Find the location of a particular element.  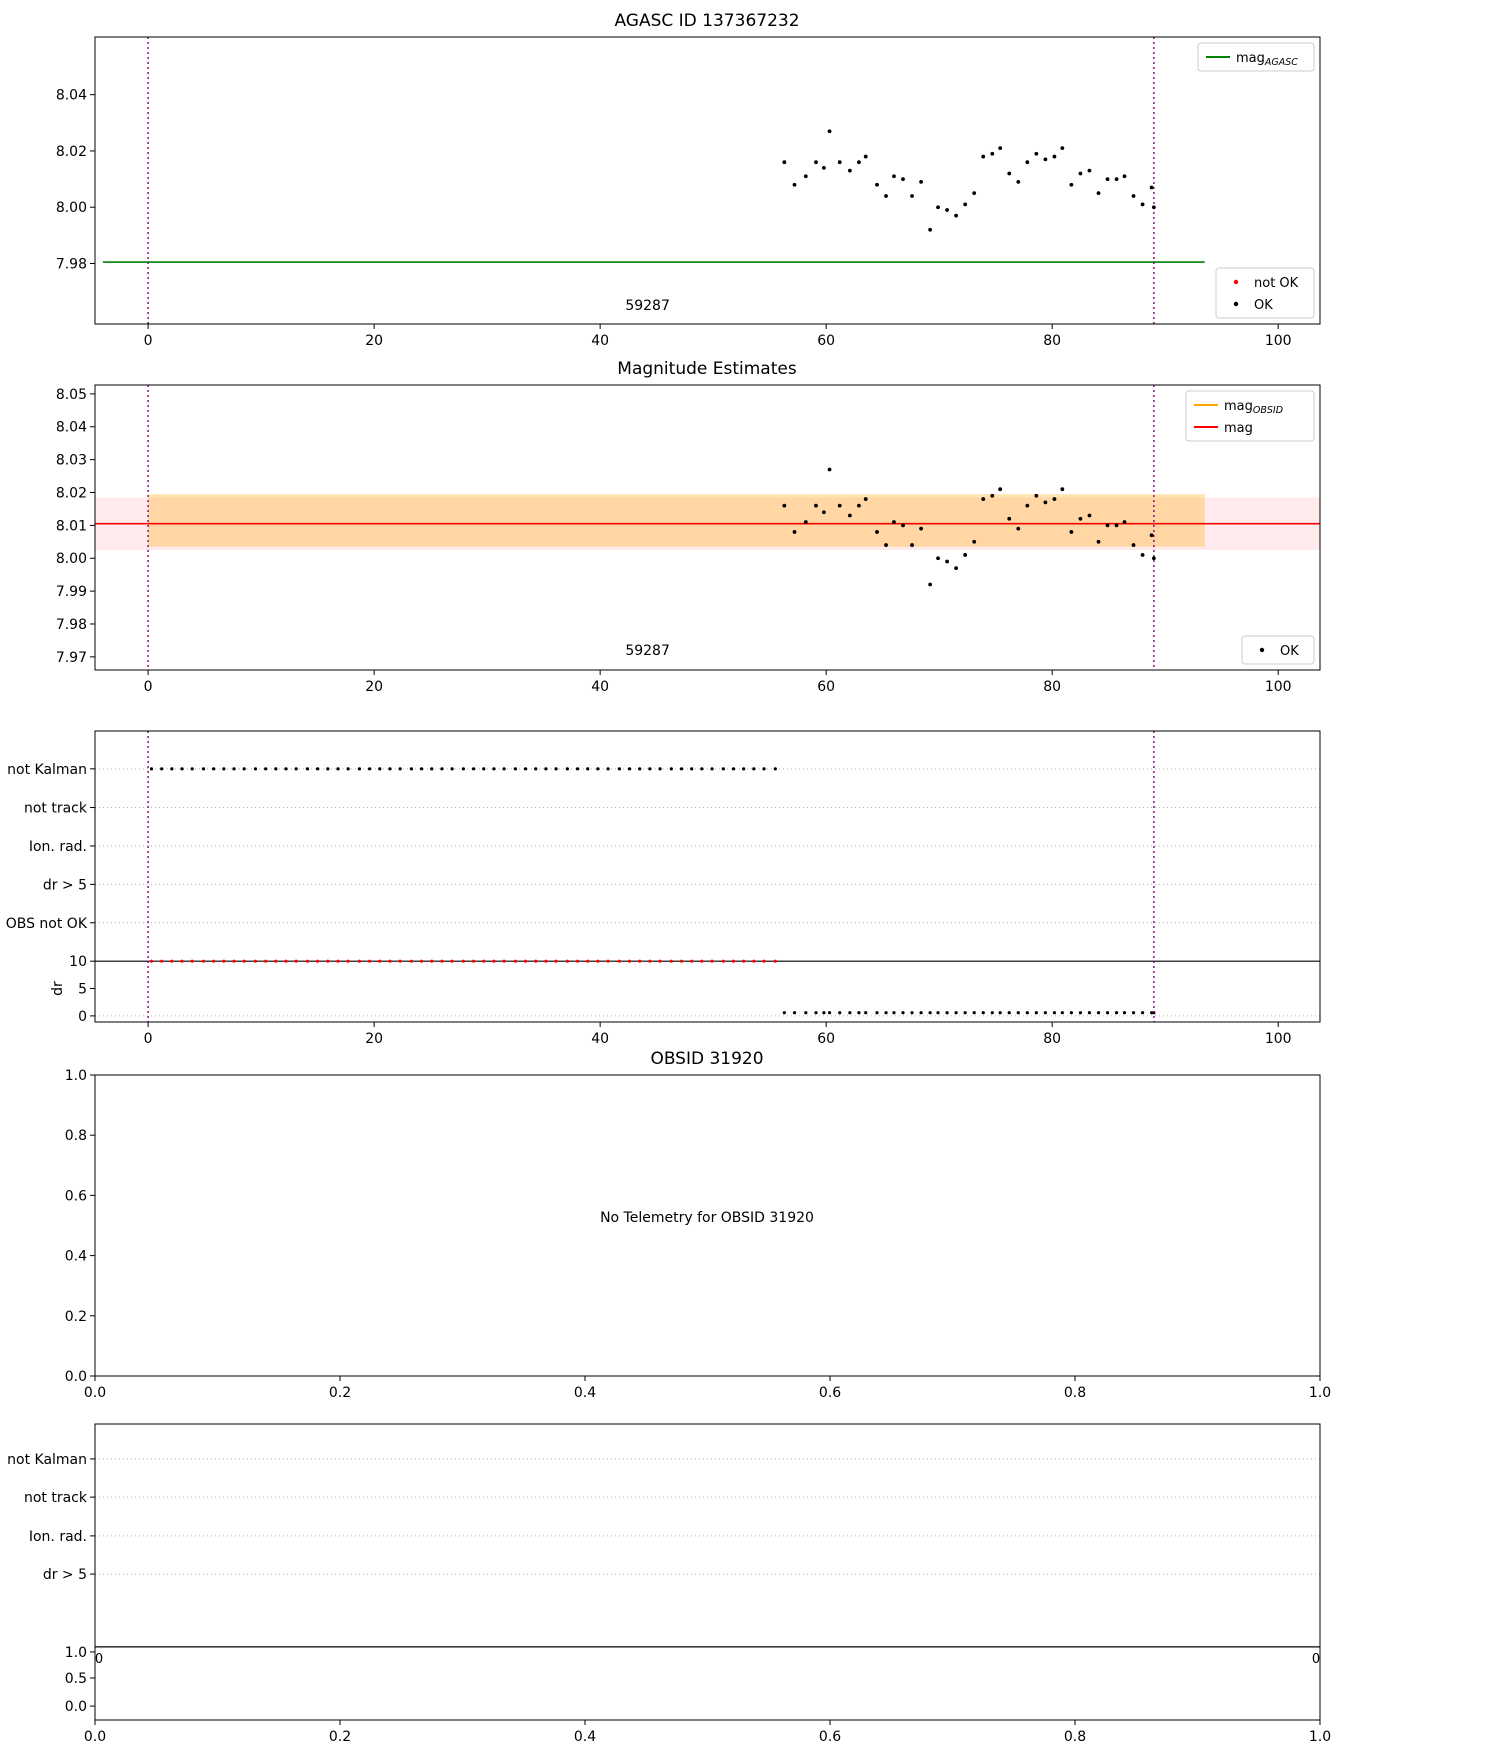

y-tick-label: 8.05 is located at coordinates (71, 395).